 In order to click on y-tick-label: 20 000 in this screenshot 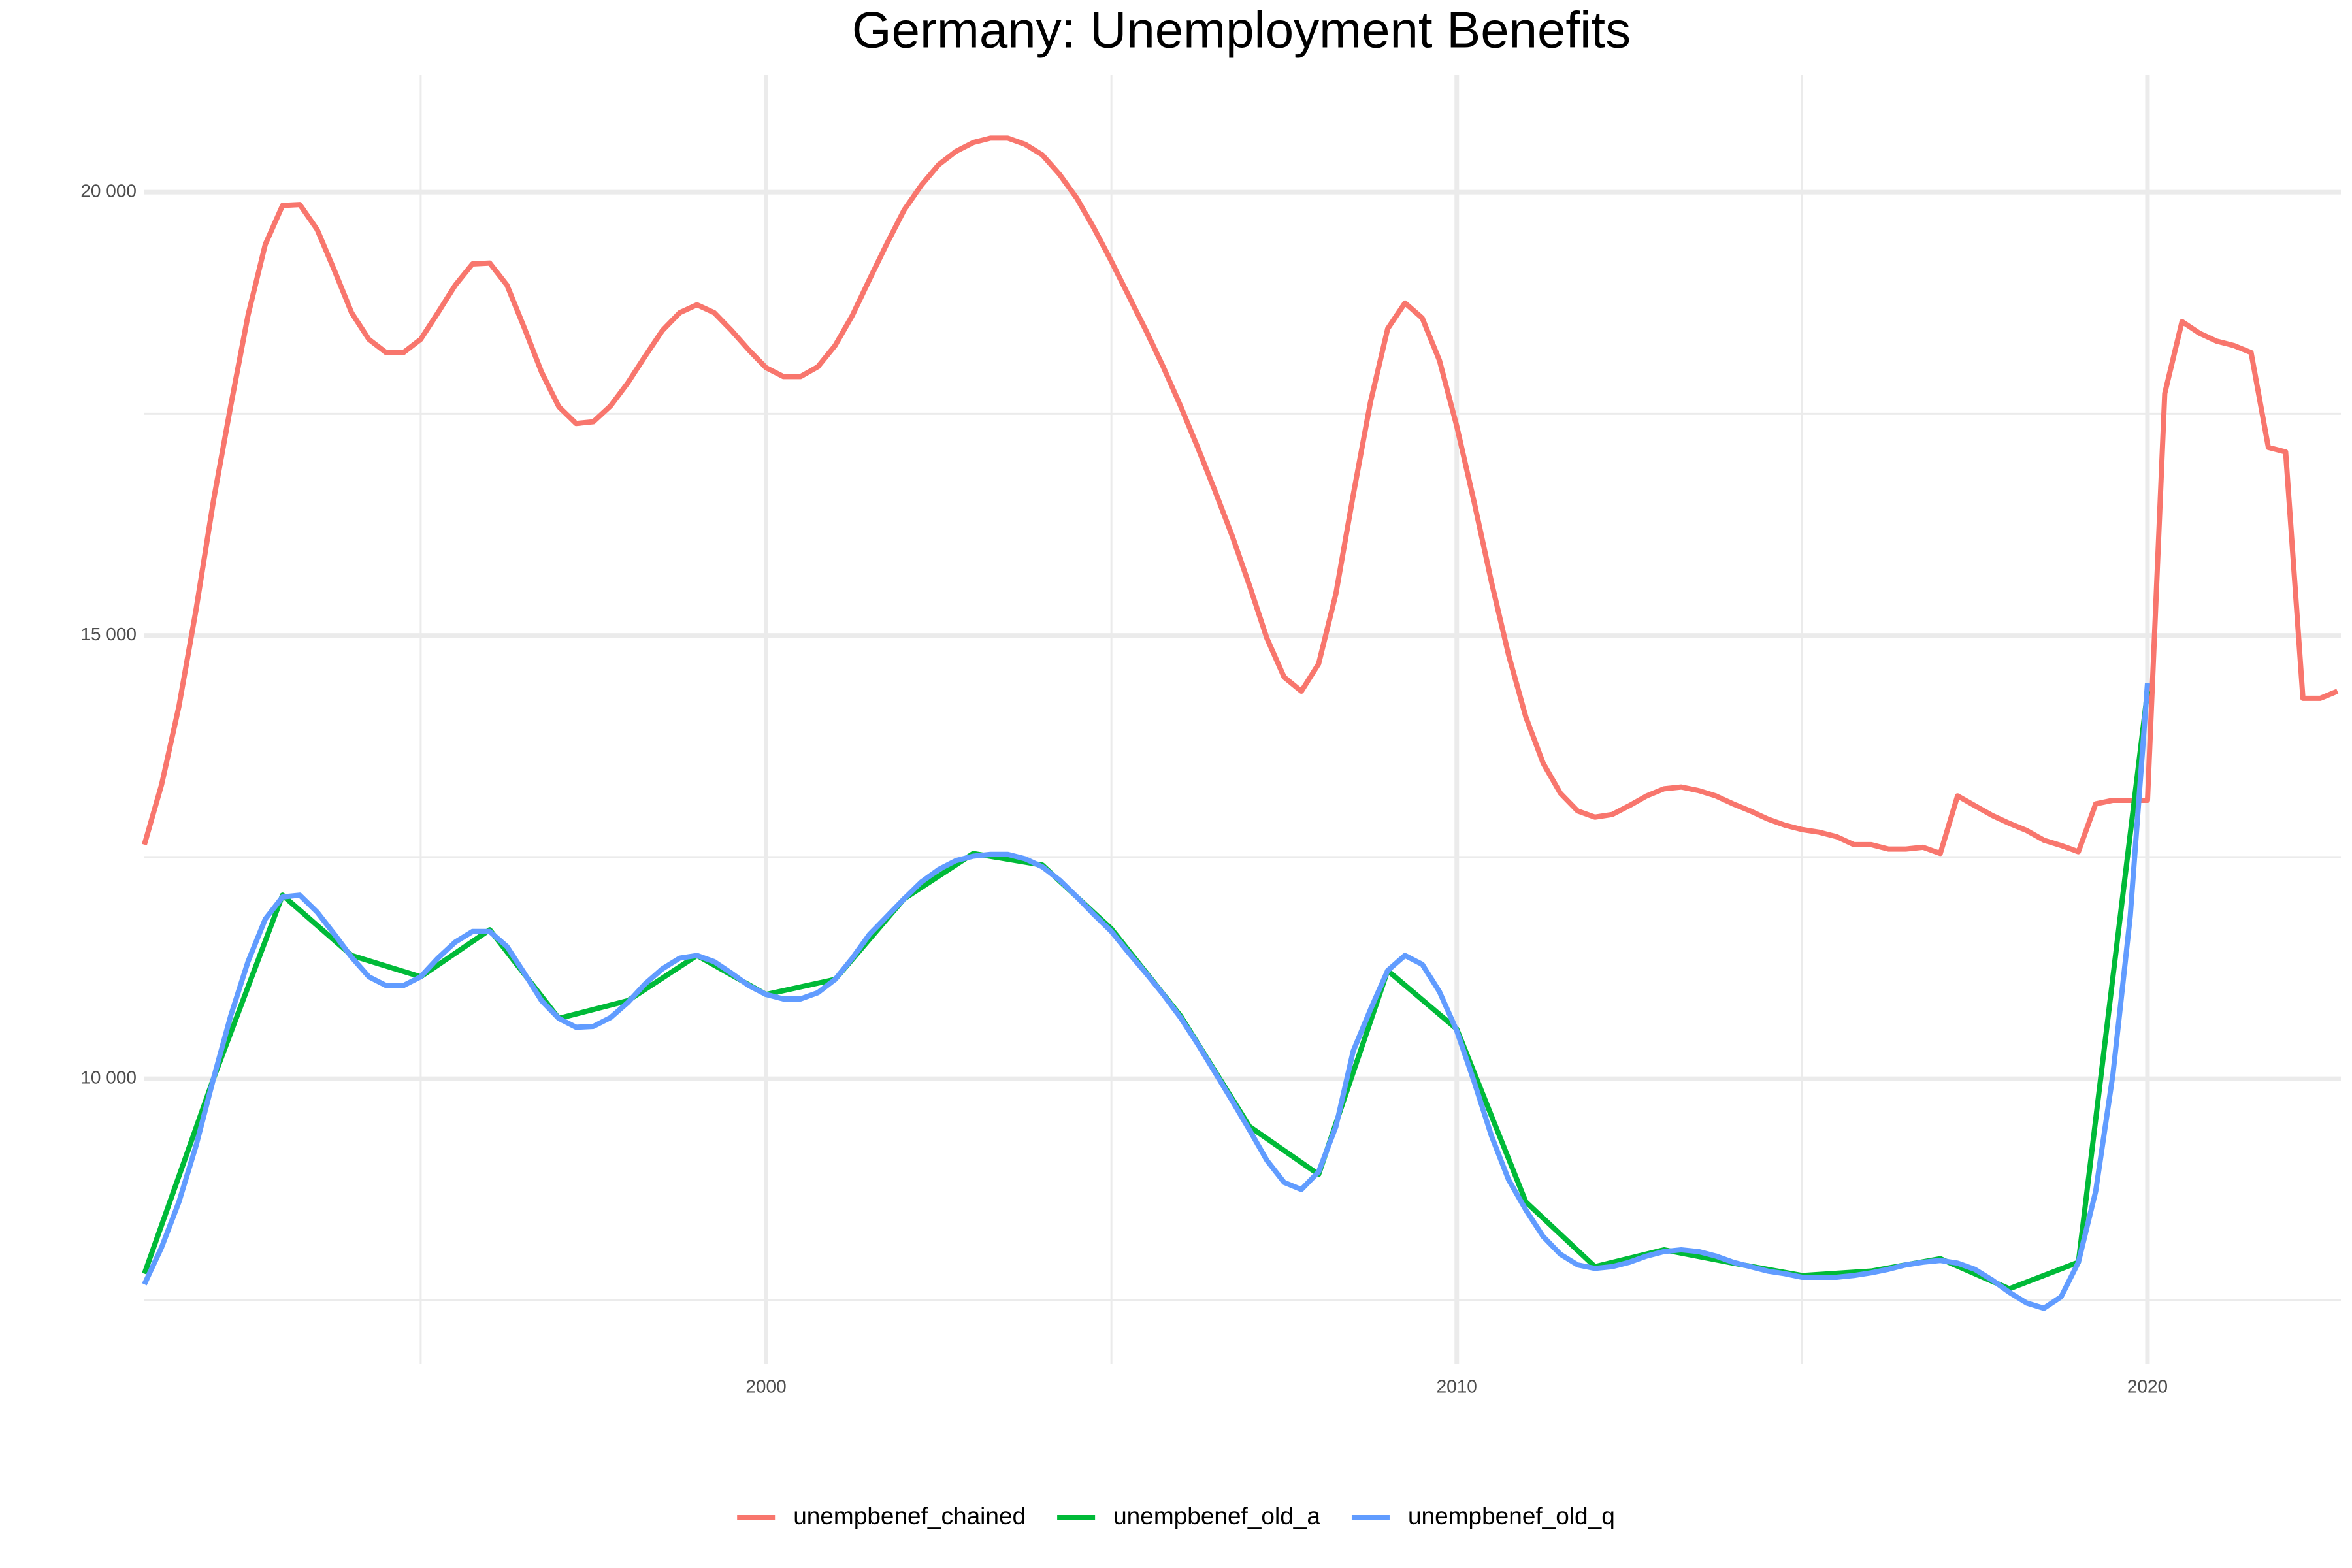, I will do `click(108, 191)`.